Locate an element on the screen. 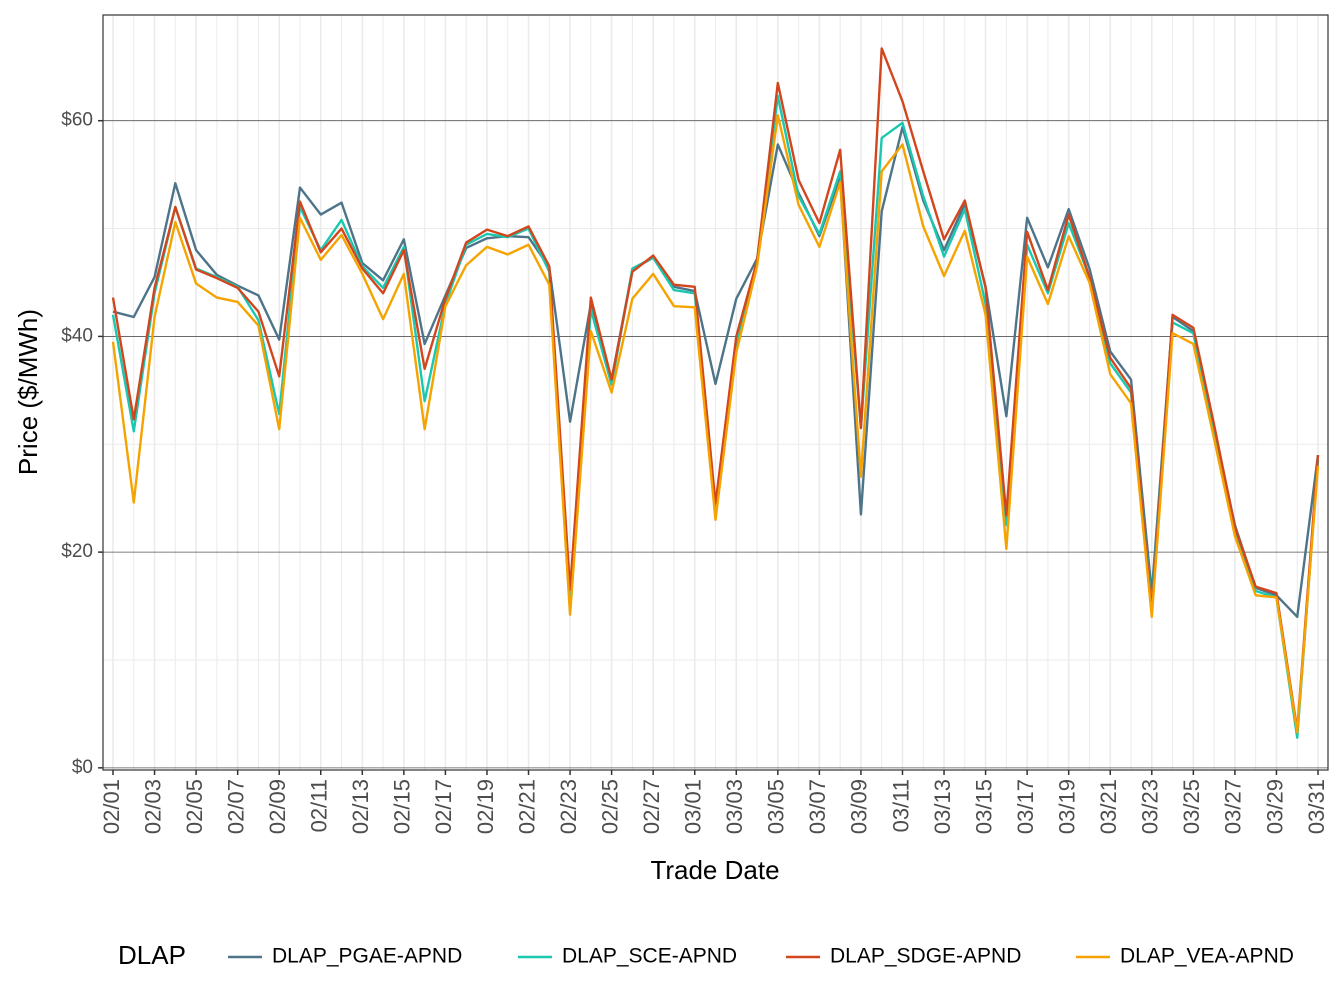 This screenshot has width=1344, height=1008. legend-title: DLAP is located at coordinates (152, 955).